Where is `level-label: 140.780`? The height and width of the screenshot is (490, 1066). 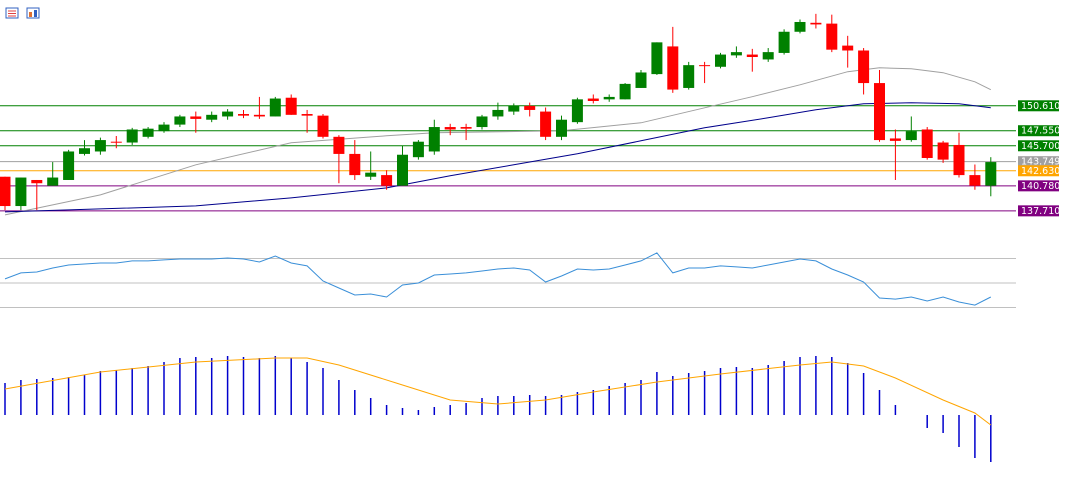 level-label: 140.780 is located at coordinates (1040, 186).